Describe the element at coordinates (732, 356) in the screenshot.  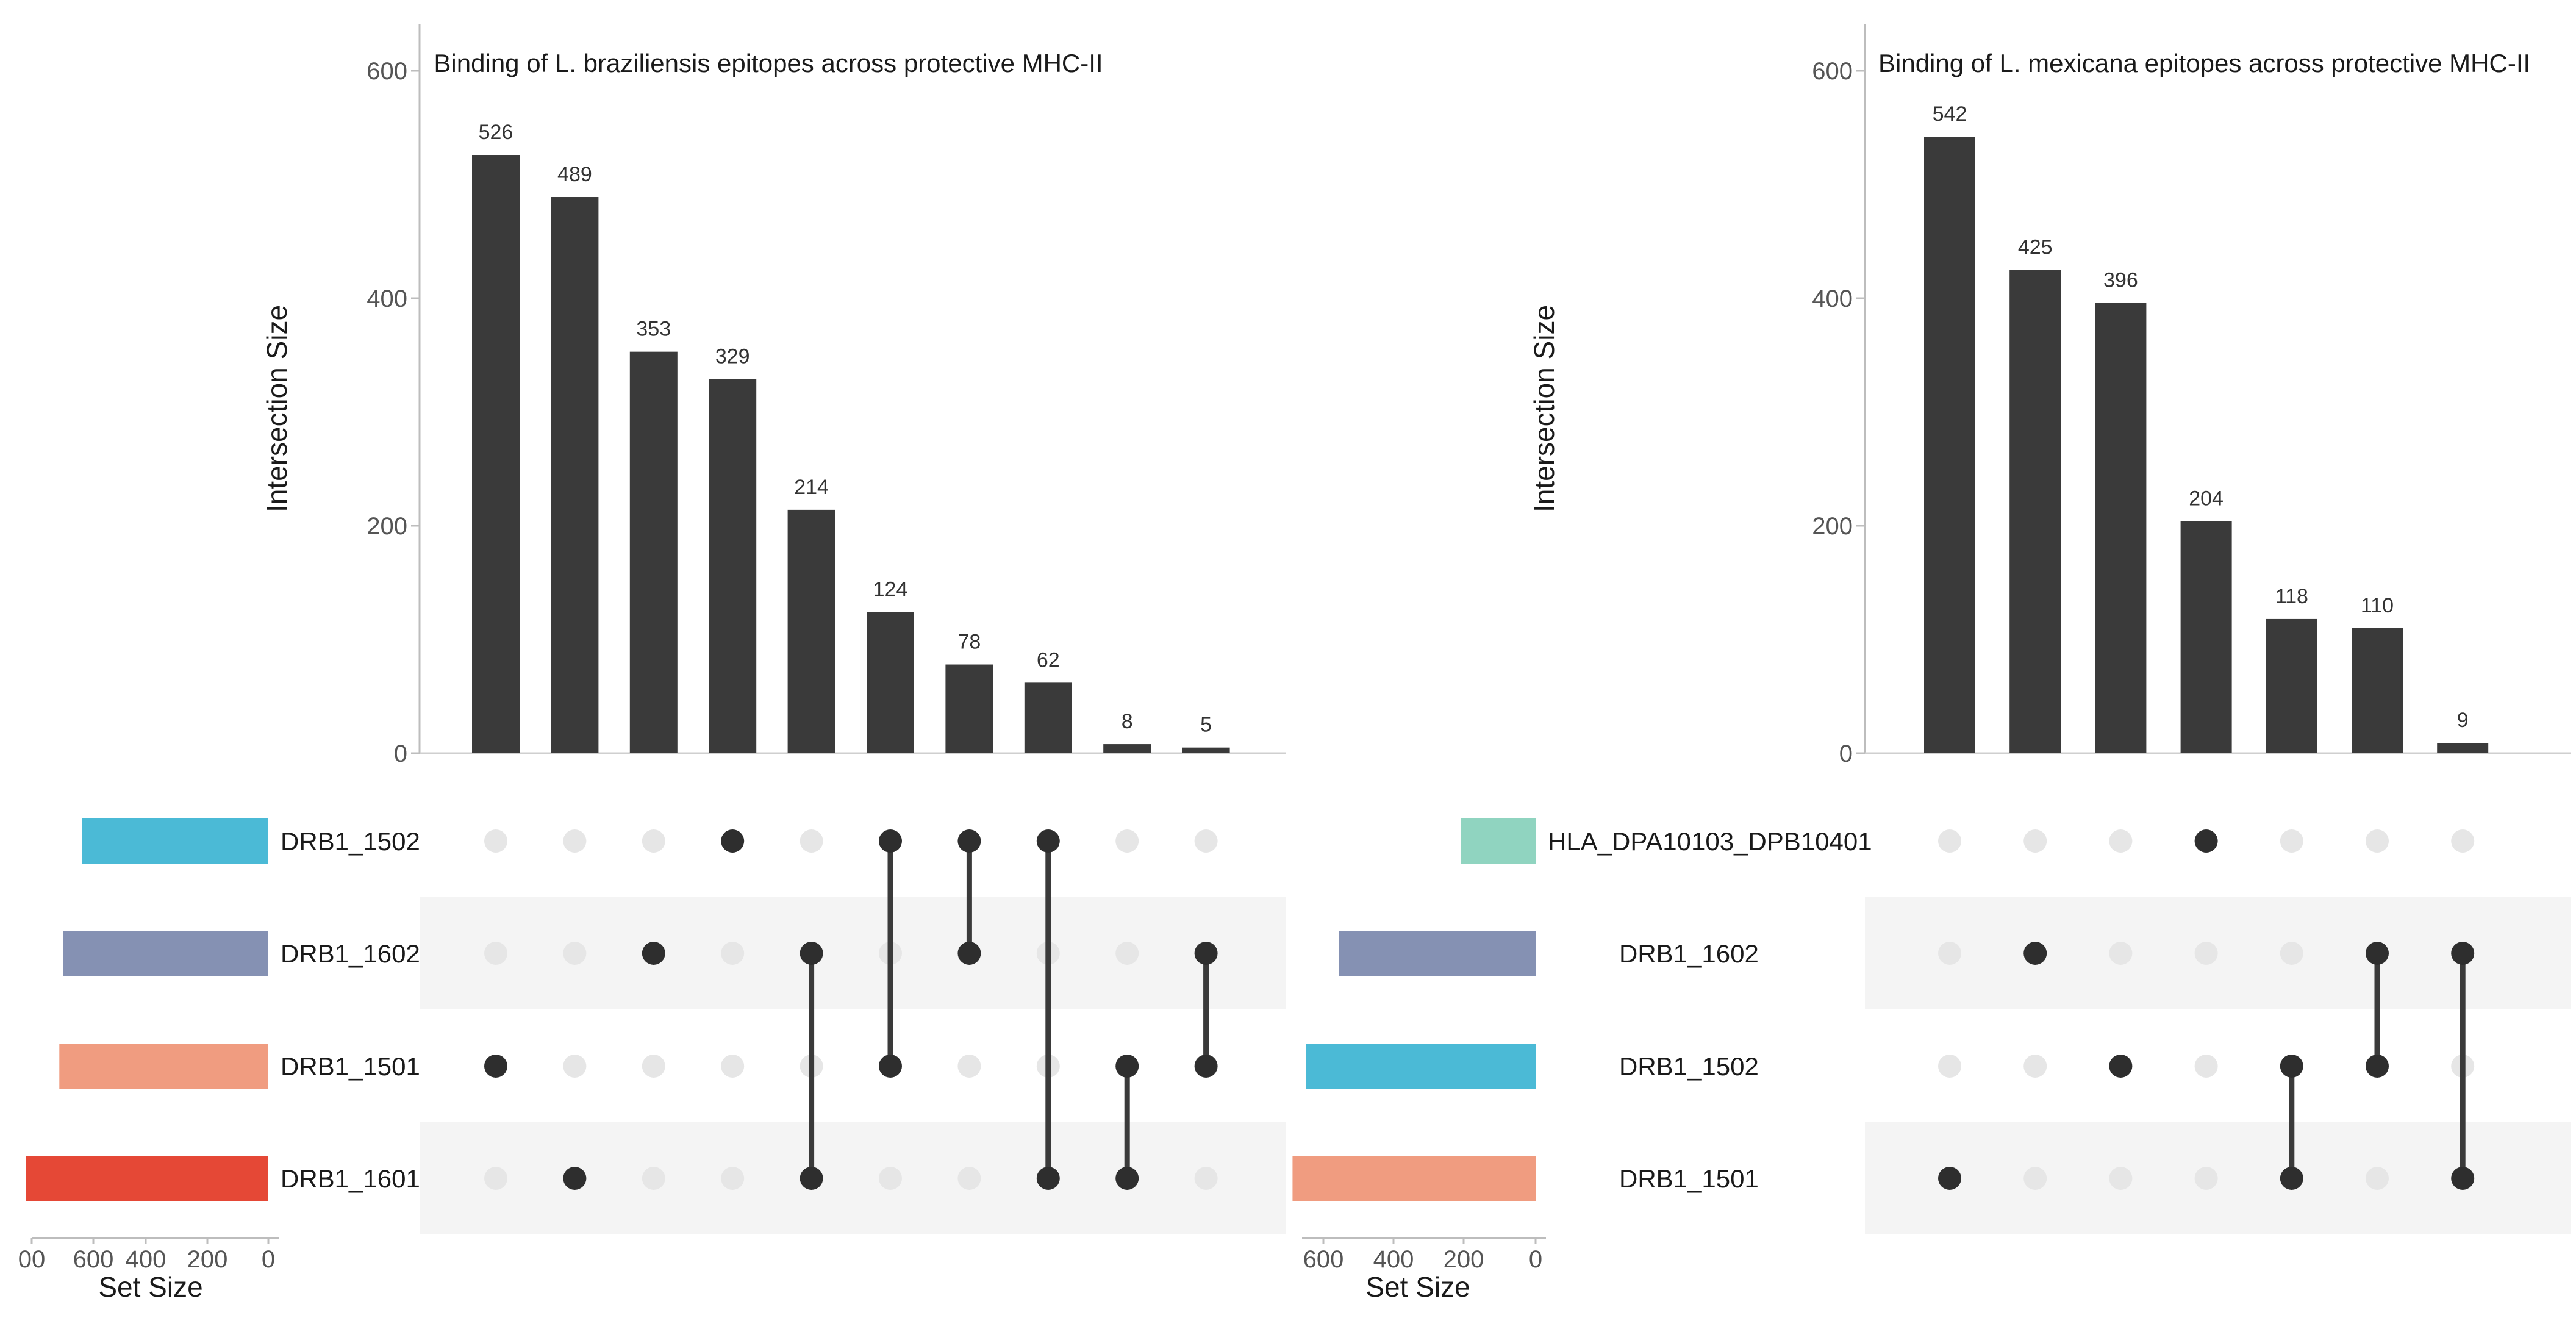
I see `bar-value-label: 329` at that location.